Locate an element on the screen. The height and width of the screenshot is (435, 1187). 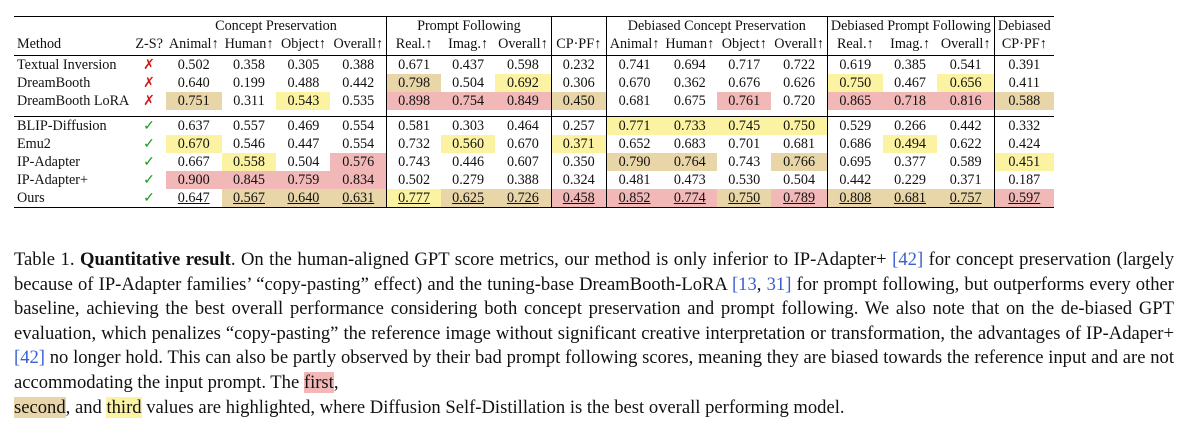
score-cell: 0.451 is located at coordinates (1023, 162).